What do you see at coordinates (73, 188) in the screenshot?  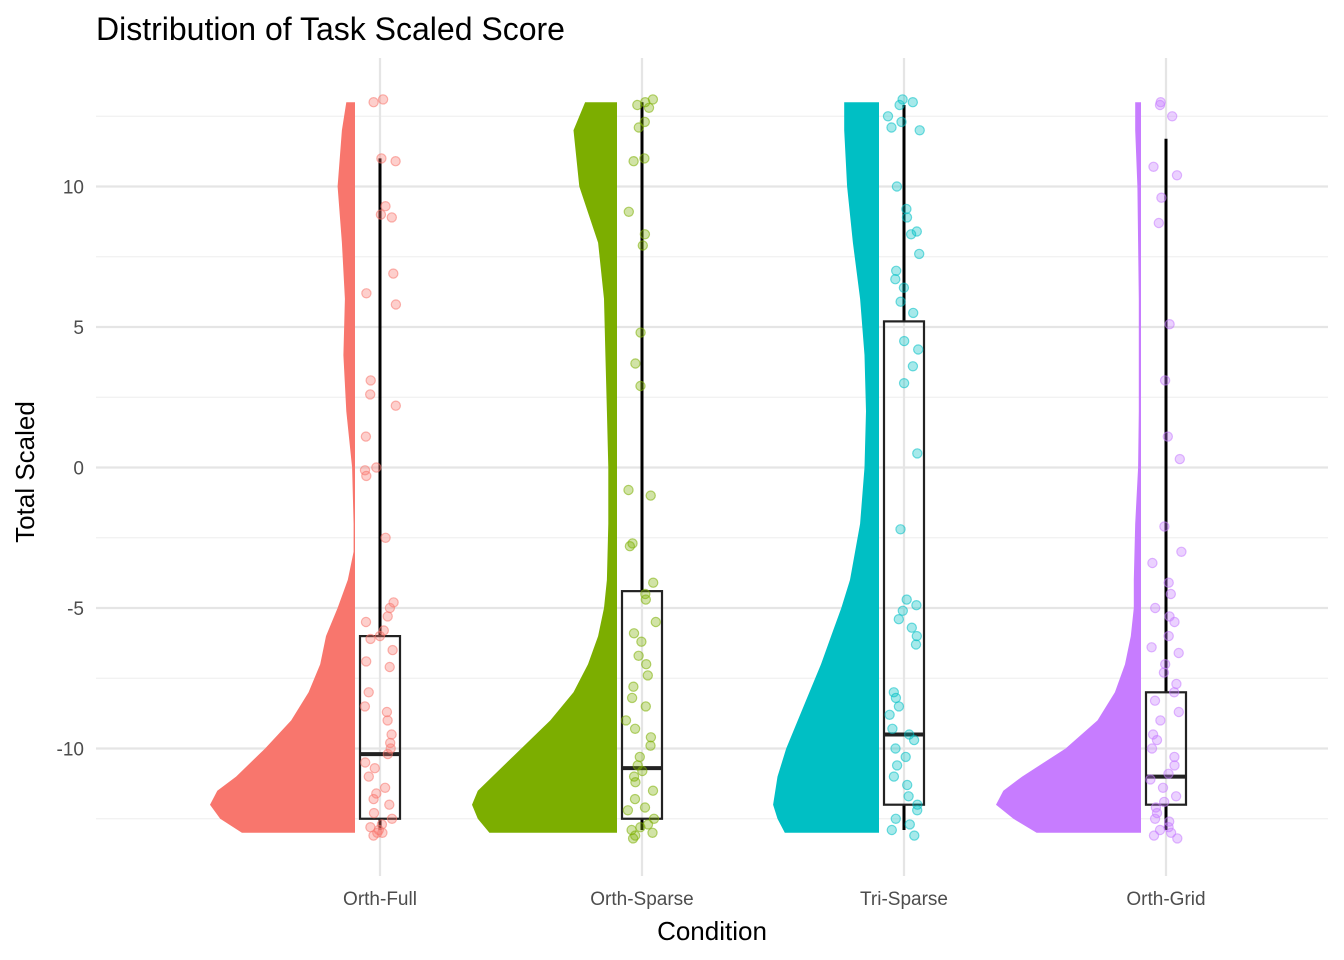 I see `y-tick-label: 10` at bounding box center [73, 188].